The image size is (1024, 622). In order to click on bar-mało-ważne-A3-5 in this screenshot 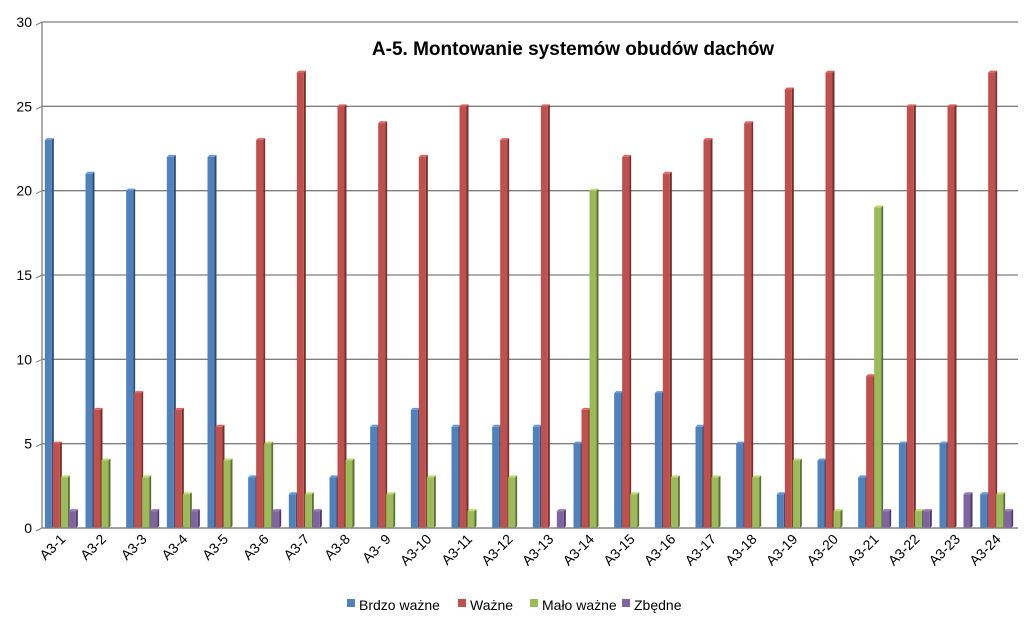, I will do `click(228, 493)`.